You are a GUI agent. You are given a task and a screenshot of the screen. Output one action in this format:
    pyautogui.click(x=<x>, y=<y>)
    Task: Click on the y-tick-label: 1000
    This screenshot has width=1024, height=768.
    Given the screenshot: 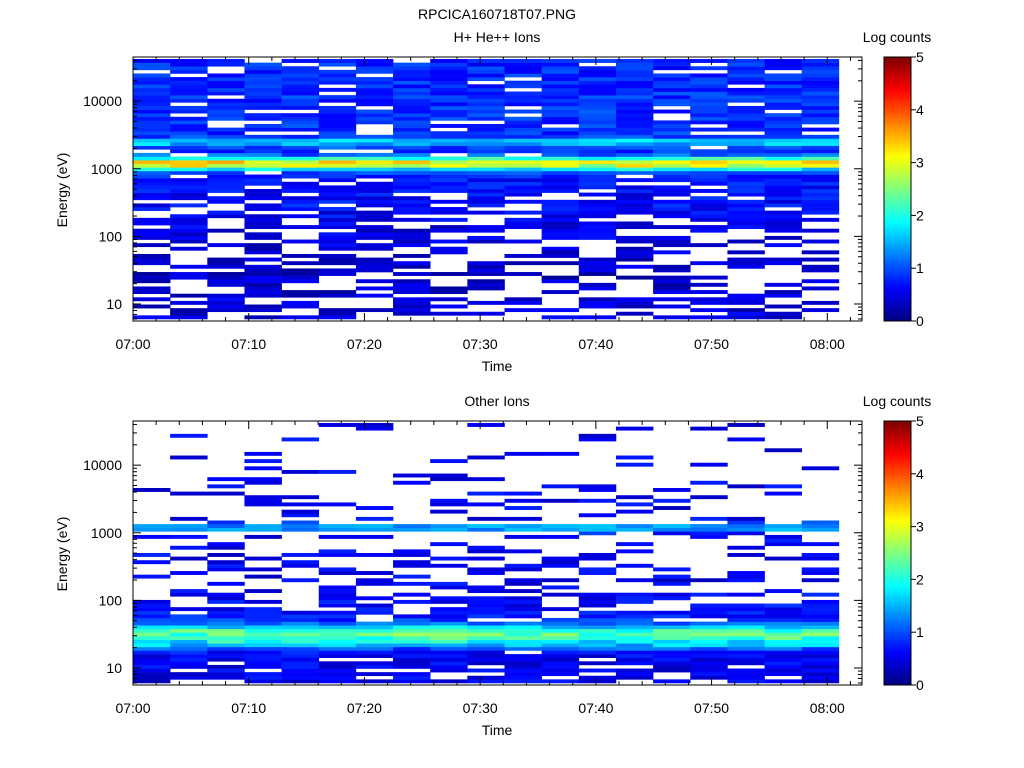 What is the action you would take?
    pyautogui.click(x=106, y=169)
    